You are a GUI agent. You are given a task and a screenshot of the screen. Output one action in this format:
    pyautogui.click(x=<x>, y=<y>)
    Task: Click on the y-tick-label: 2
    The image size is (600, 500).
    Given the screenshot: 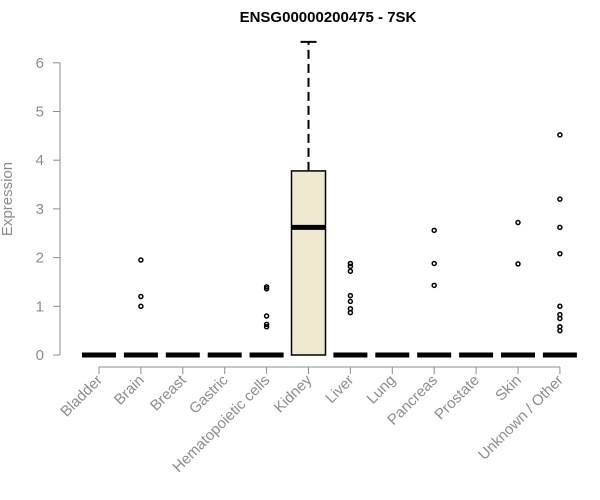 What is the action you would take?
    pyautogui.click(x=40, y=258)
    